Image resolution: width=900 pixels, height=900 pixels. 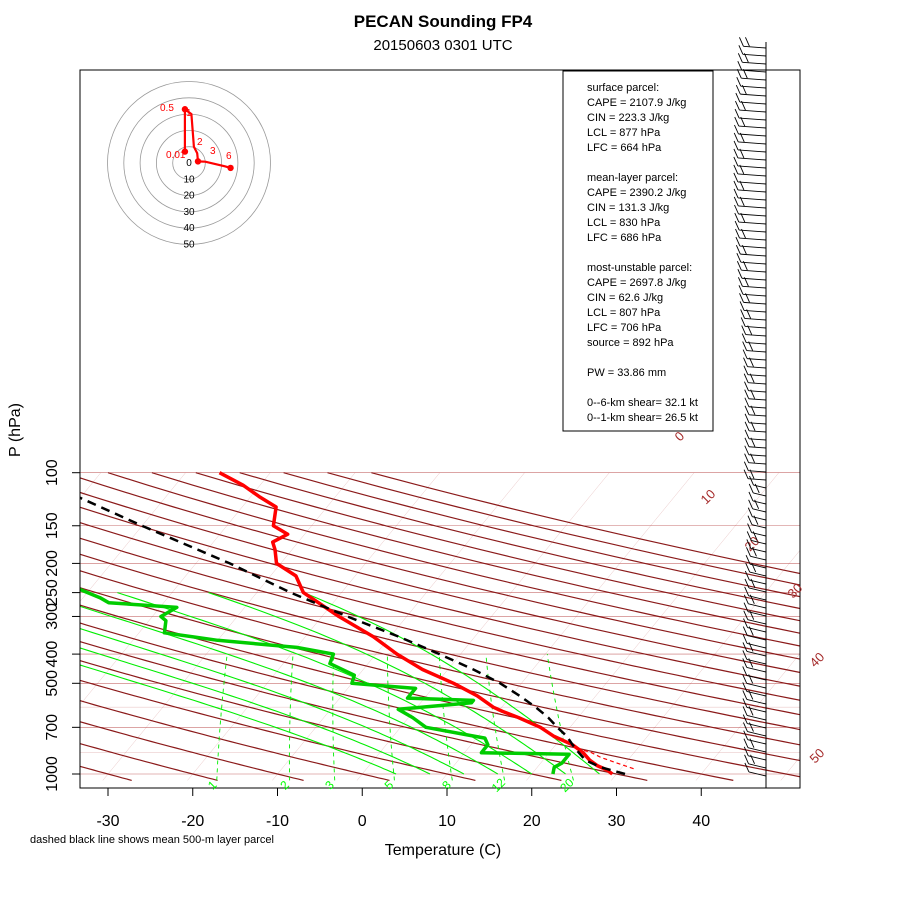 What do you see at coordinates (532, 821) in the screenshot?
I see `x-tick-label: 20` at bounding box center [532, 821].